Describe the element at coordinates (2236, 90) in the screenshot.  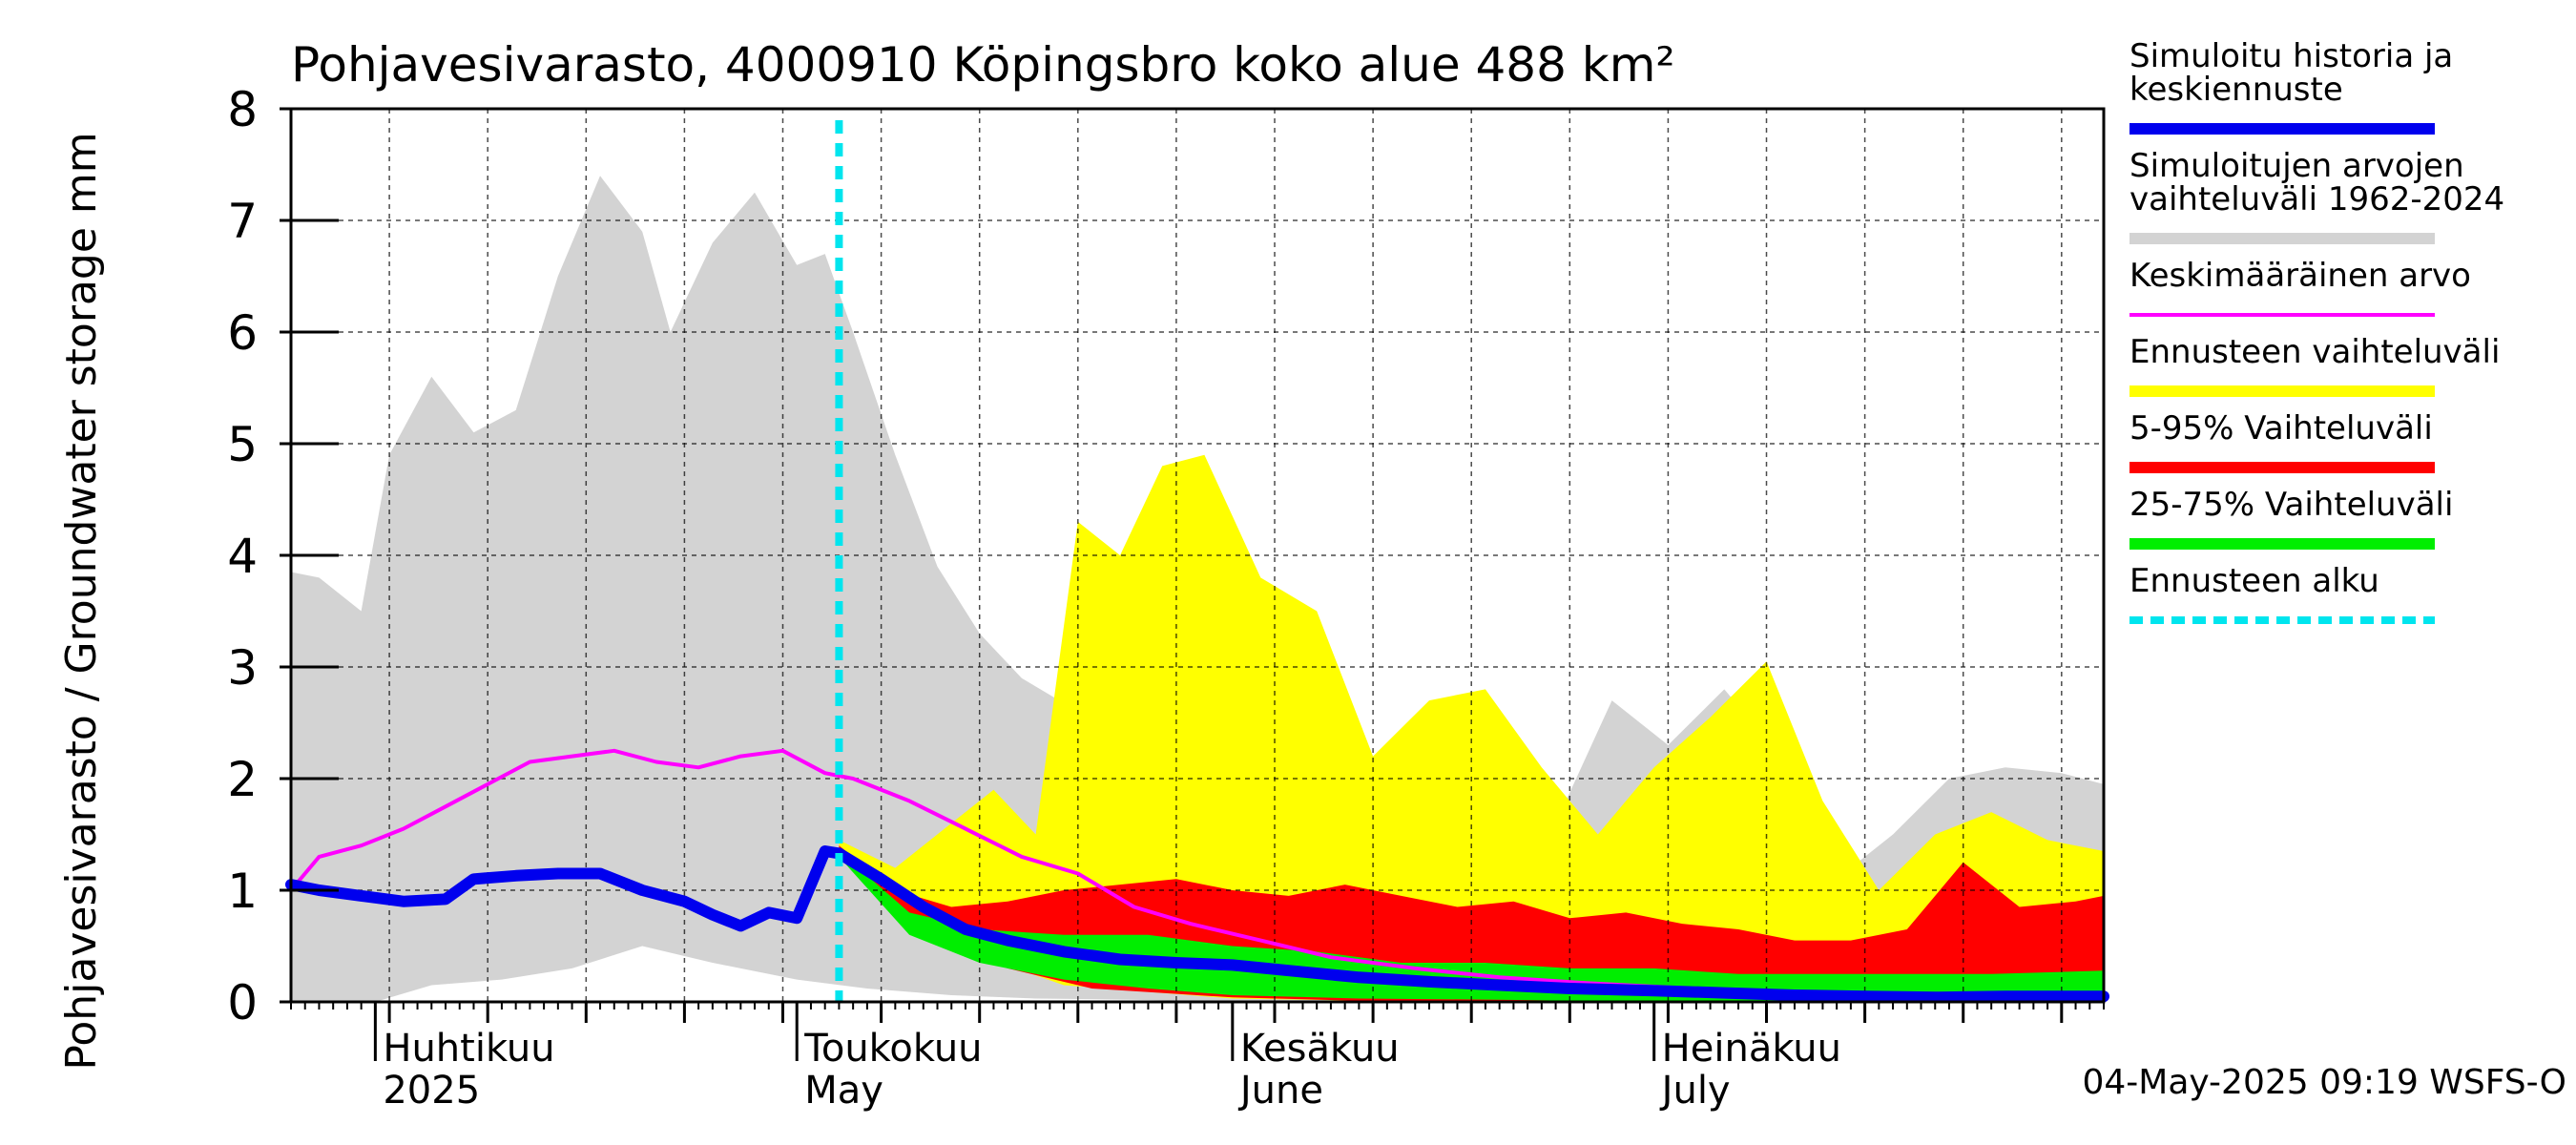
I see `legend-label: keskiennuste` at that location.